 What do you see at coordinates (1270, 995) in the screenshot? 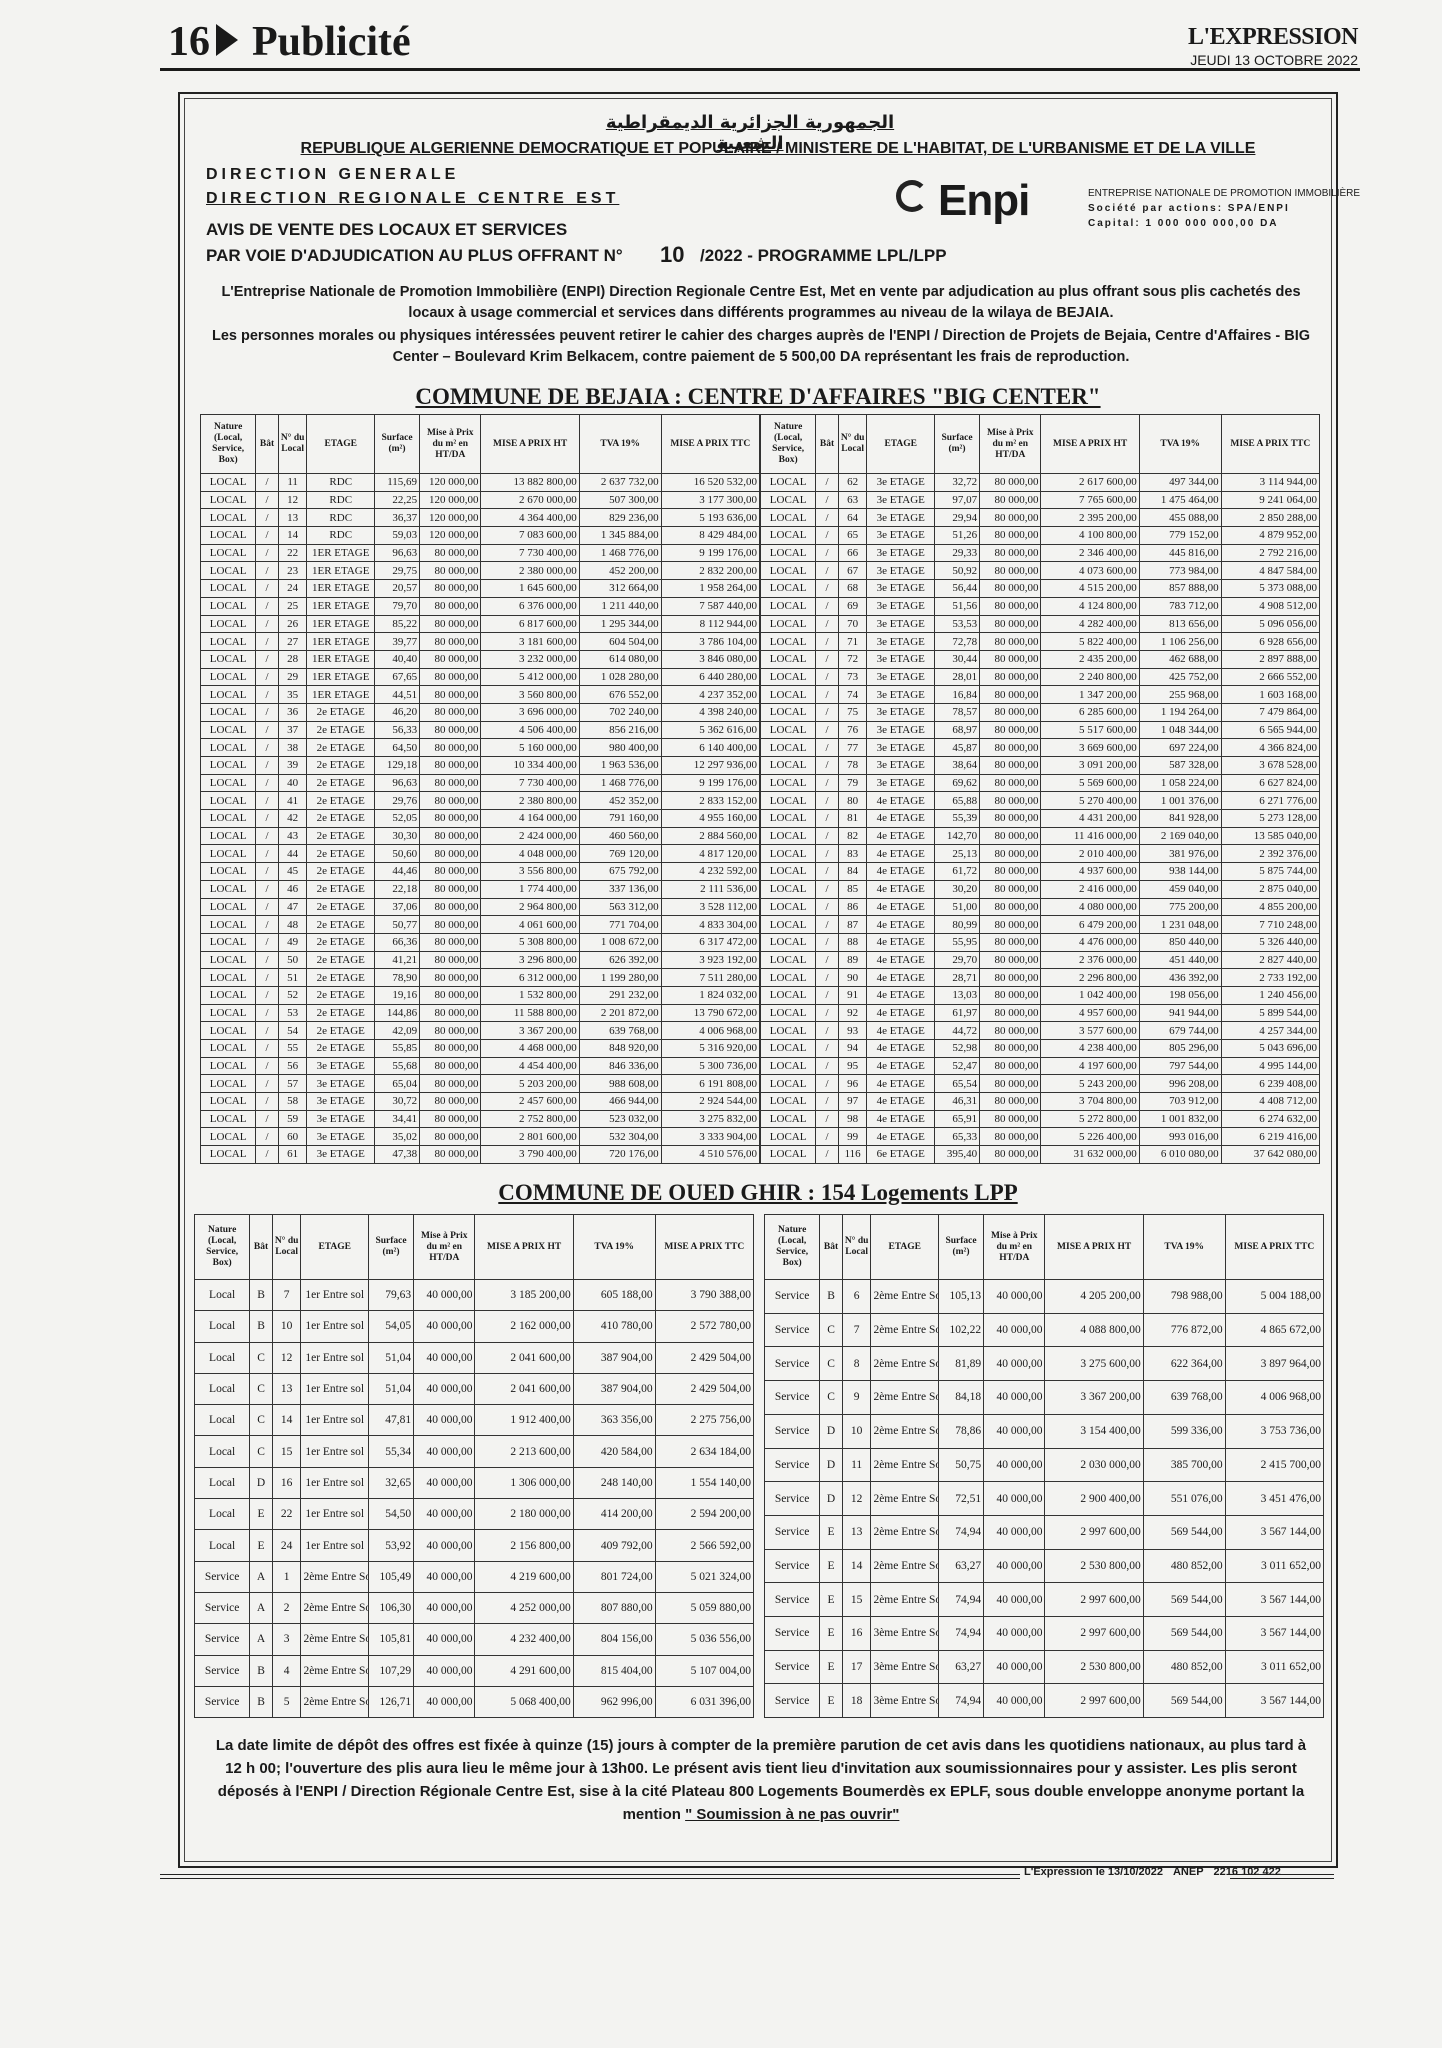
I see `table-cell: 1 240 456,00` at bounding box center [1270, 995].